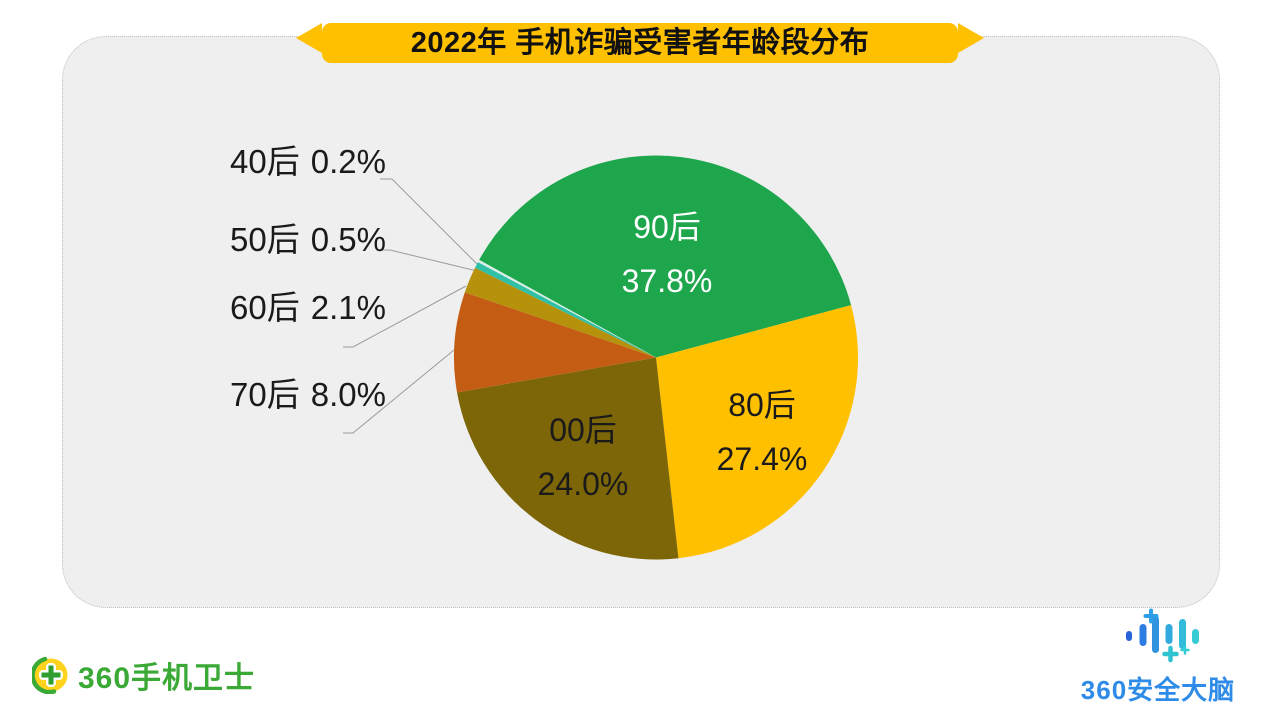 The image size is (1280, 720). I want to click on logo-360-security-brain: 360安全大脑, so click(1158, 656).